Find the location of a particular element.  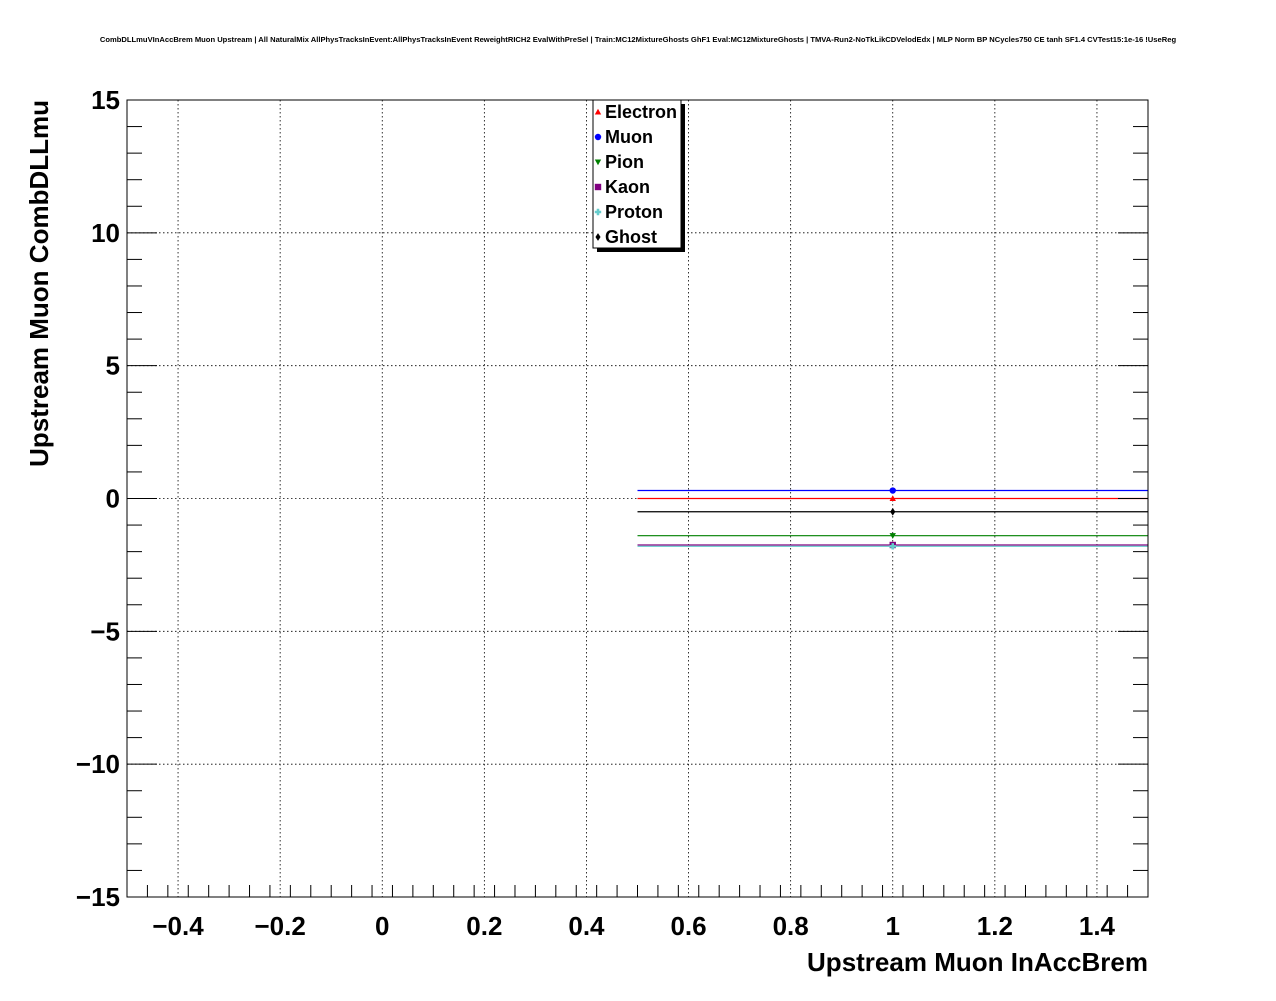

legend-label: Kaon is located at coordinates (627, 187).